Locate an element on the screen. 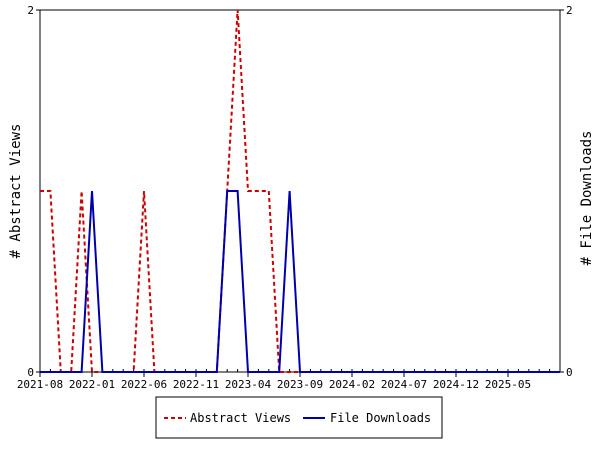  legend-box is located at coordinates (299, 417).